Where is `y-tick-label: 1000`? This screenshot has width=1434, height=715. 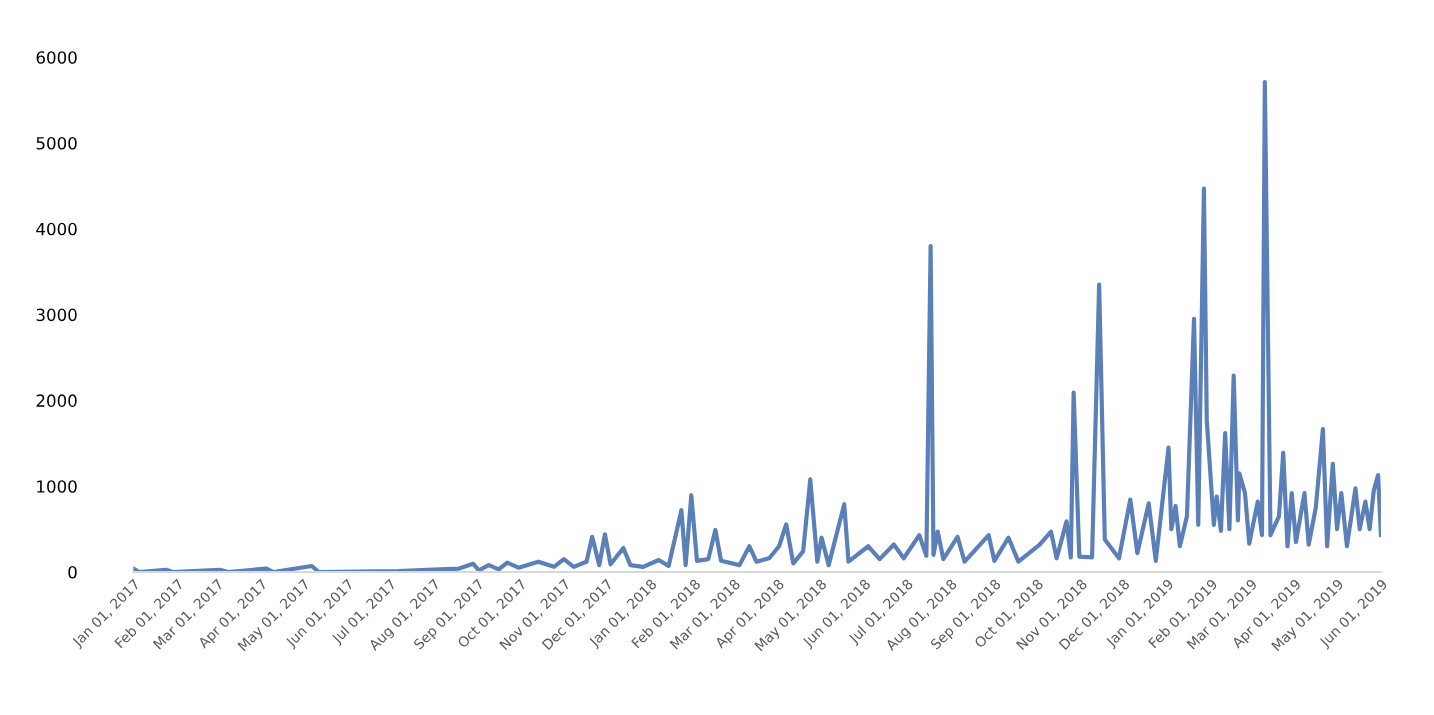
y-tick-label: 1000 is located at coordinates (57, 486).